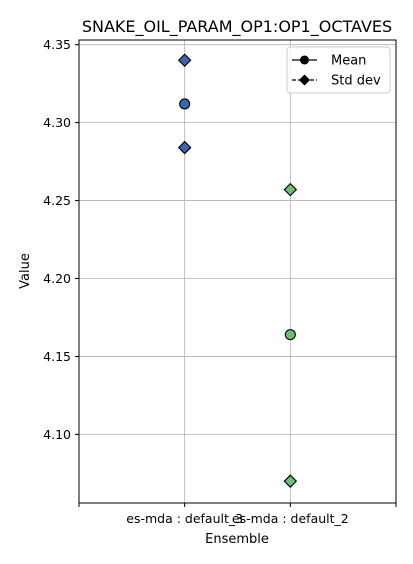  What do you see at coordinates (304, 60) in the screenshot?
I see `legend-mean-marker` at bounding box center [304, 60].